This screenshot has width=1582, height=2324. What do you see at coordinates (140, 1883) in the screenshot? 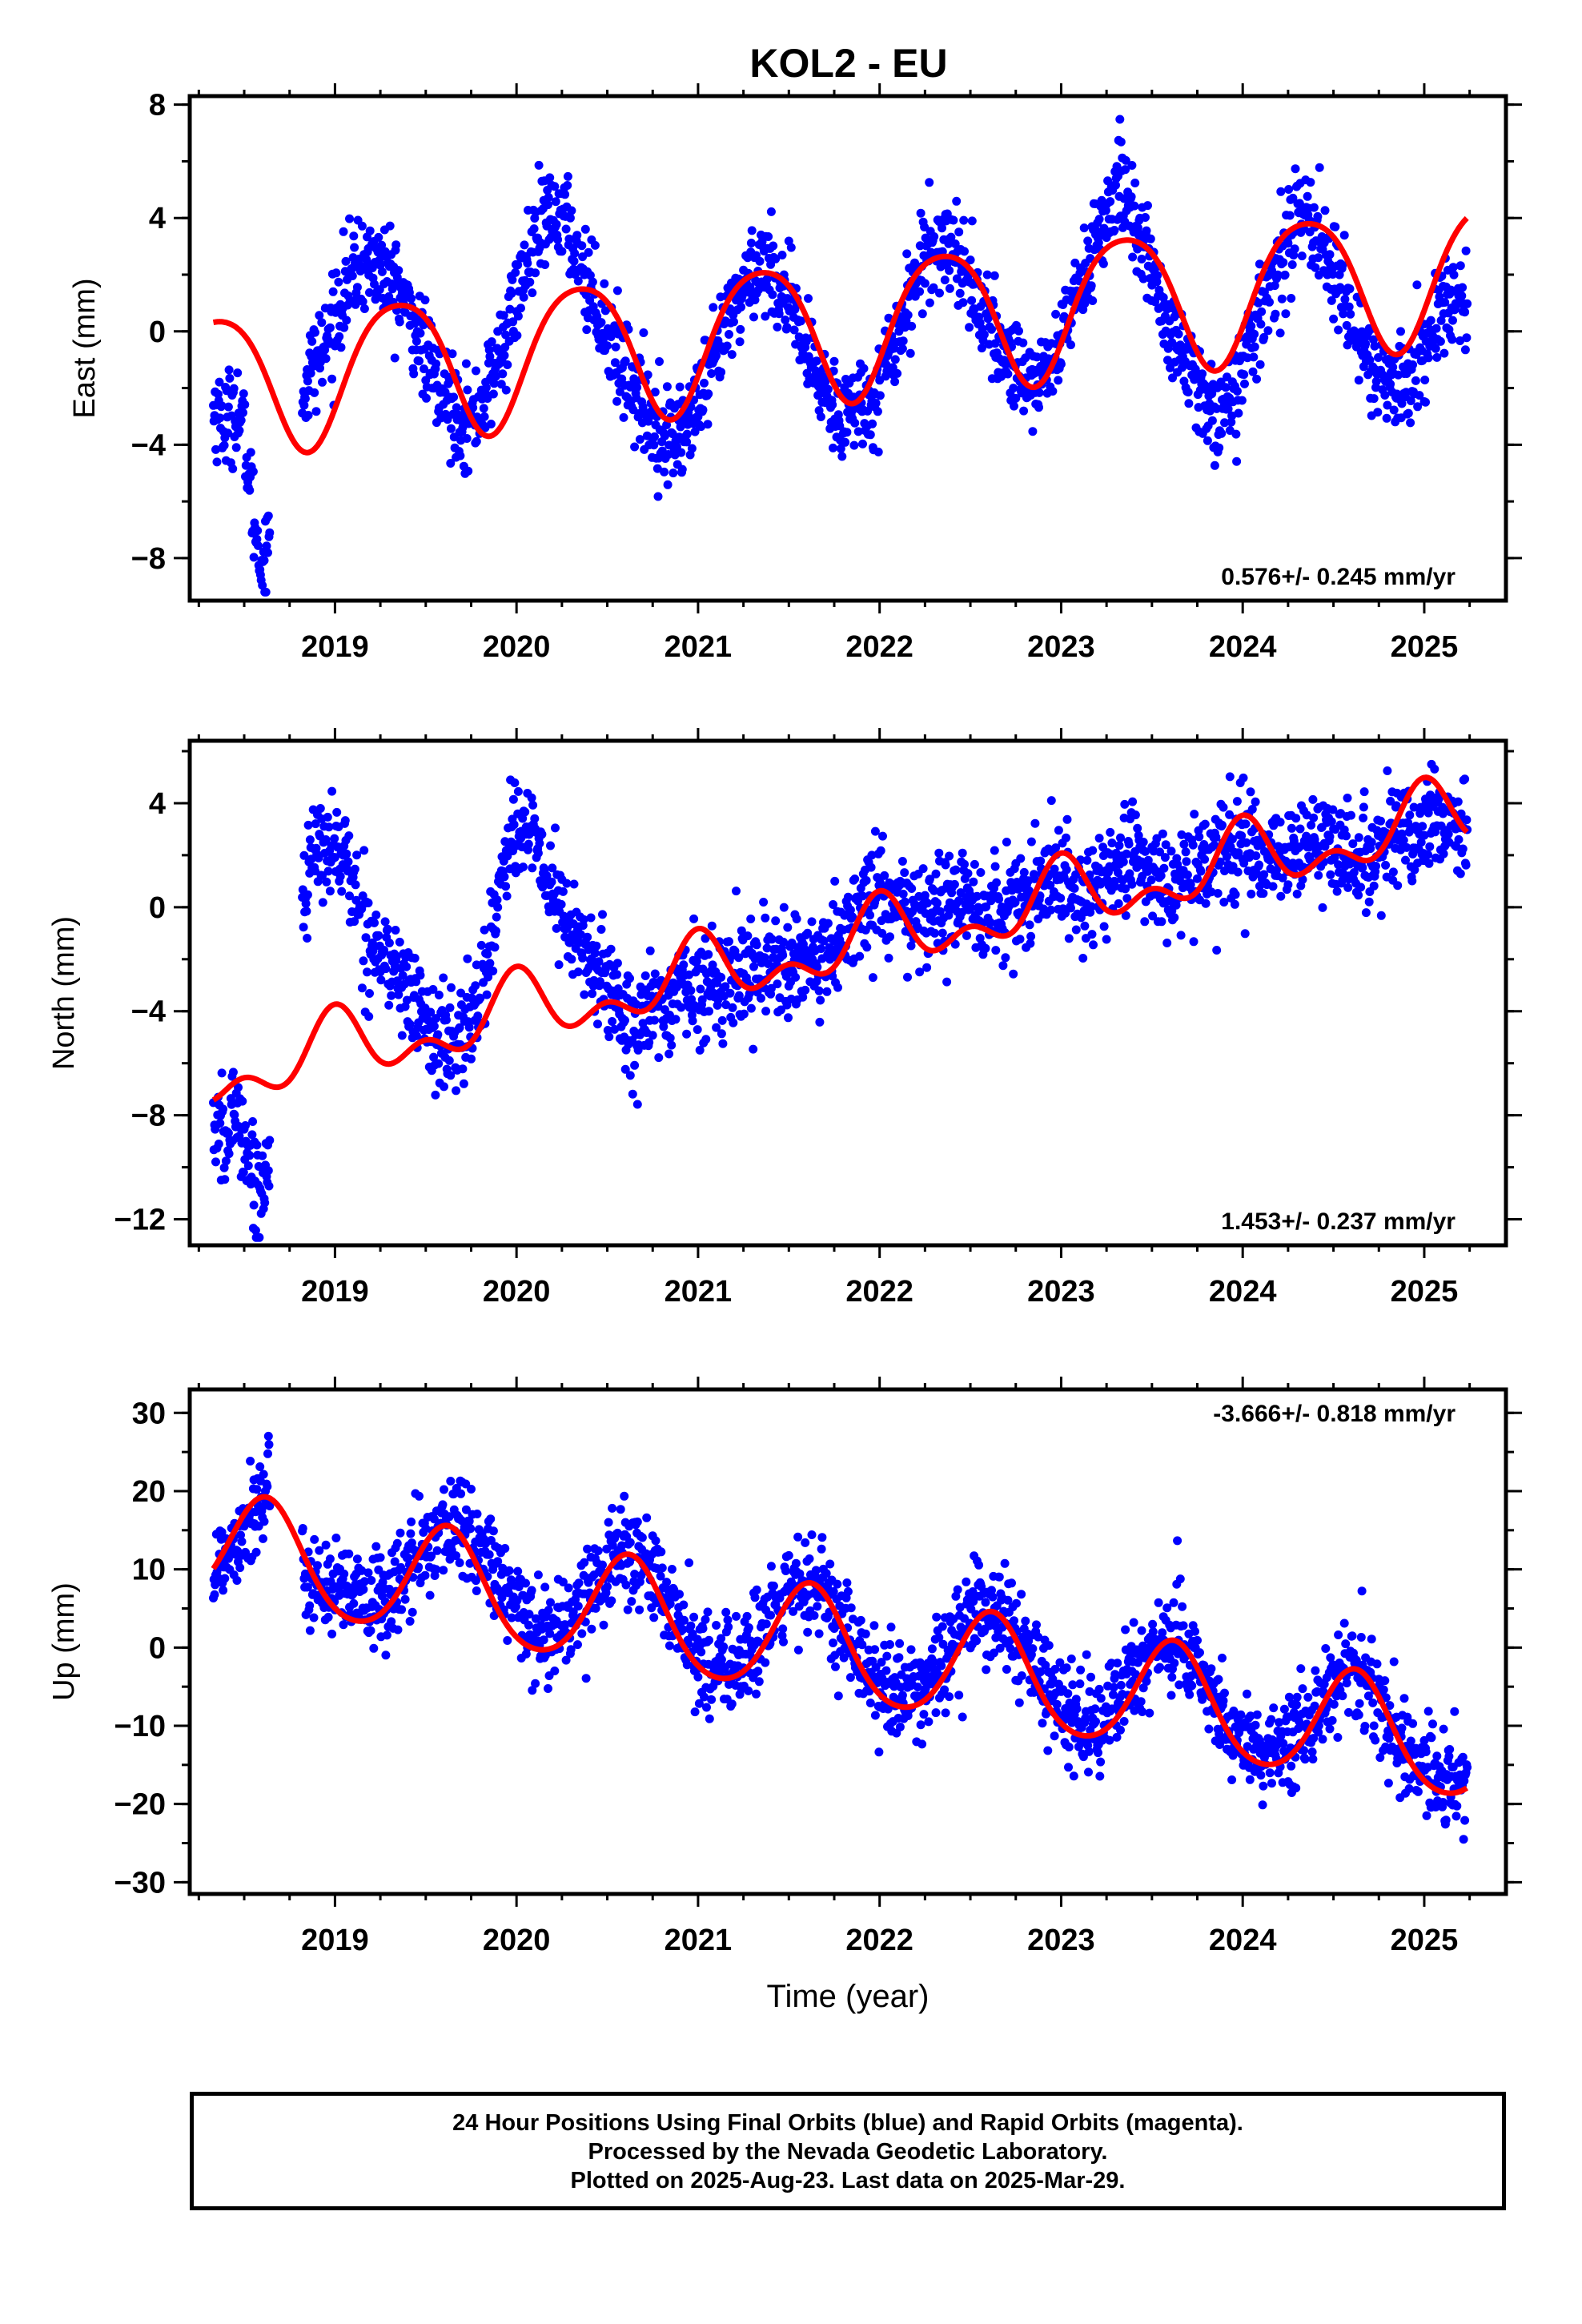
I see `y-tick-label: −30` at bounding box center [140, 1883].